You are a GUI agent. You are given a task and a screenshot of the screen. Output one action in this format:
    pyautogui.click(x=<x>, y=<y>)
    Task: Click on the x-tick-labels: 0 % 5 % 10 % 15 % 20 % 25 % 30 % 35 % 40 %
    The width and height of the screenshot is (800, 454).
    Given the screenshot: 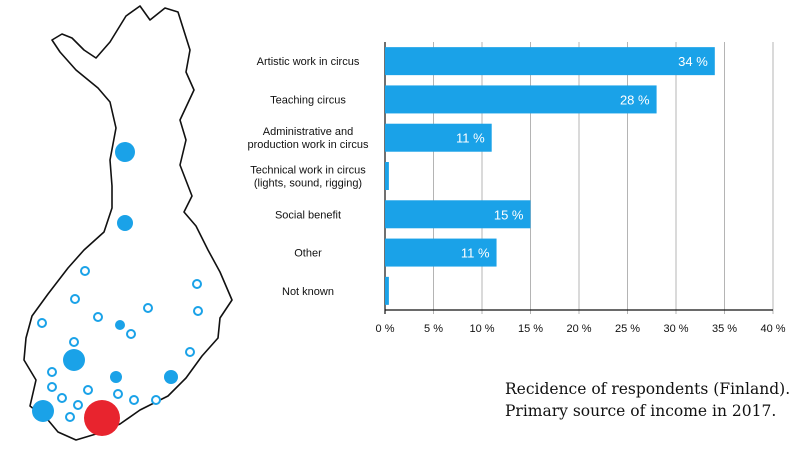 What is the action you would take?
    pyautogui.click(x=581, y=329)
    